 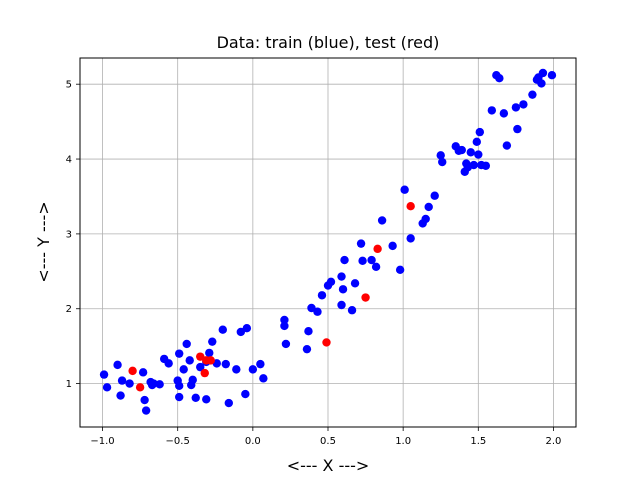 What do you see at coordinates (73, 235) in the screenshot?
I see `y-axis-ticks: 1 2 3 4 5` at bounding box center [73, 235].